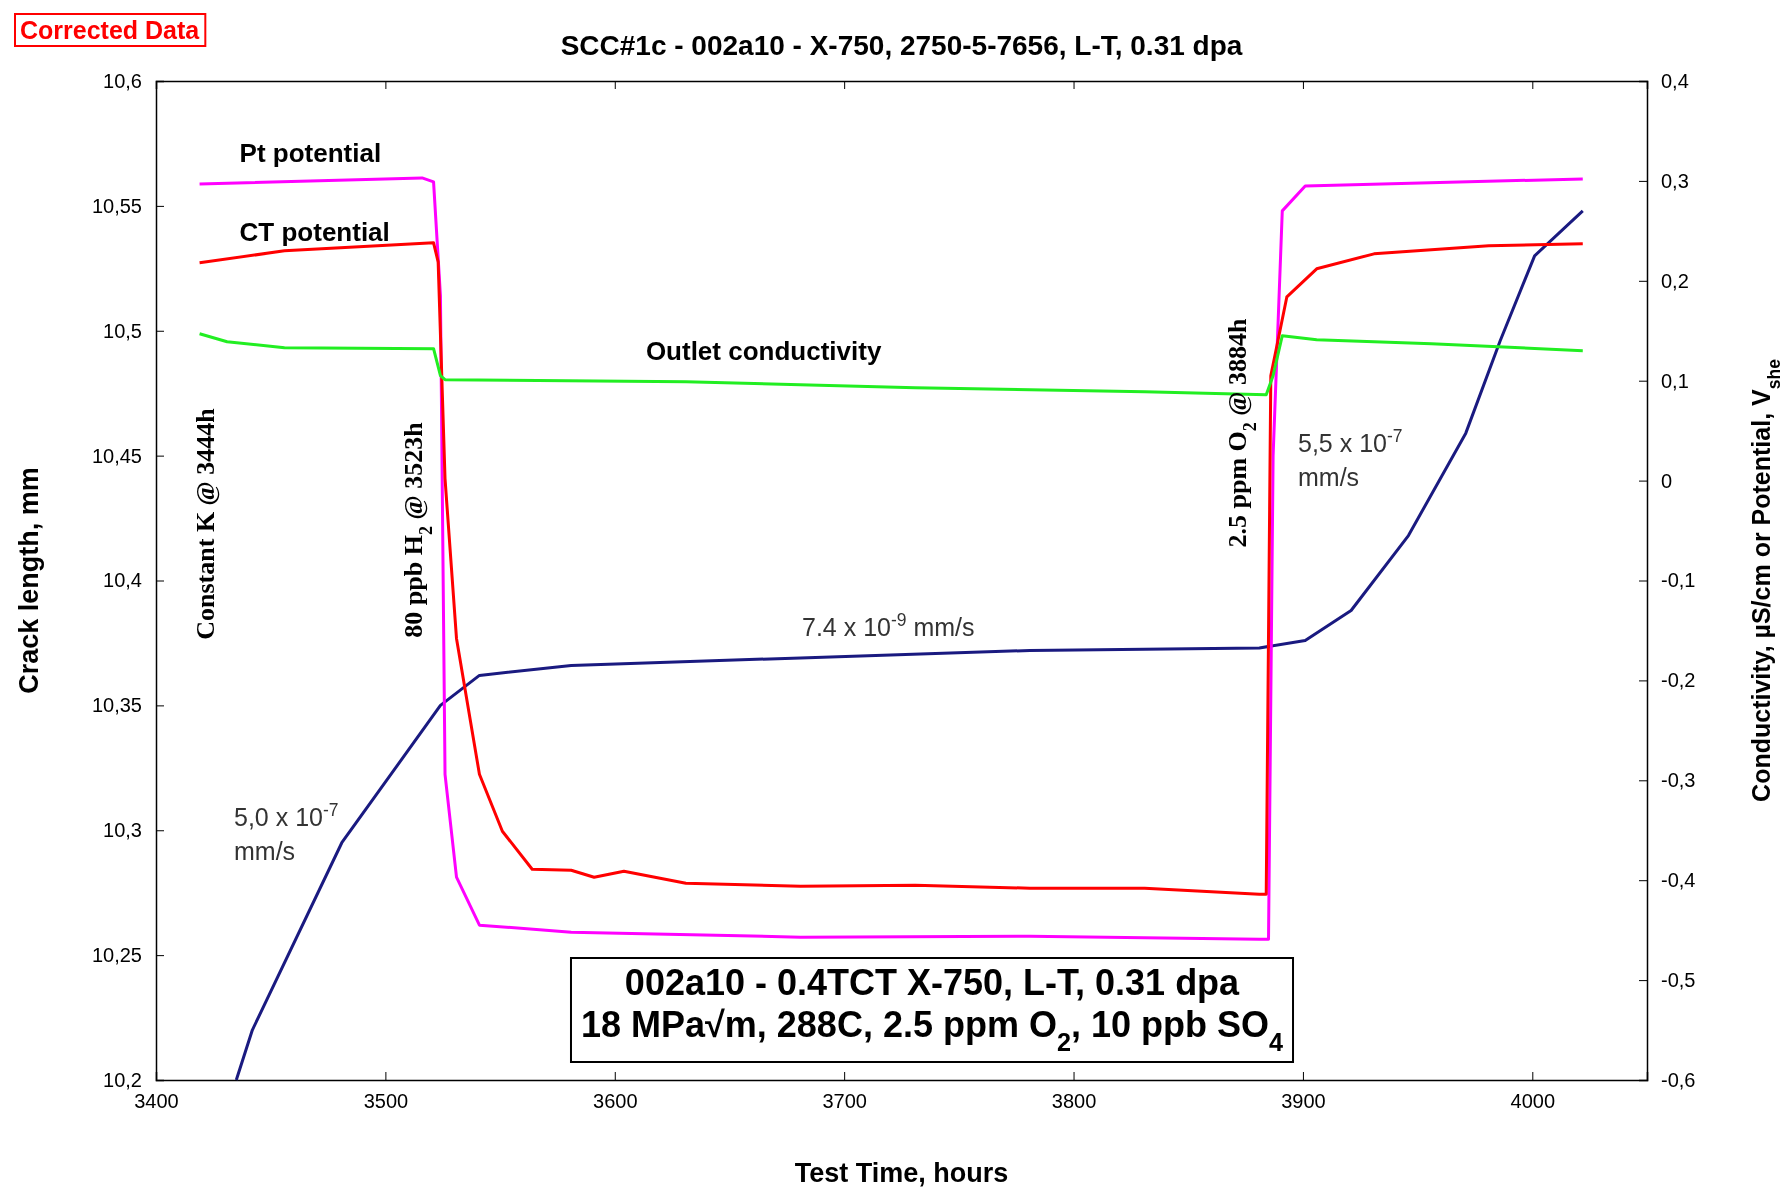 The height and width of the screenshot is (1191, 1787). I want to click on y2-tick-label: 0,3, so click(1675, 180).